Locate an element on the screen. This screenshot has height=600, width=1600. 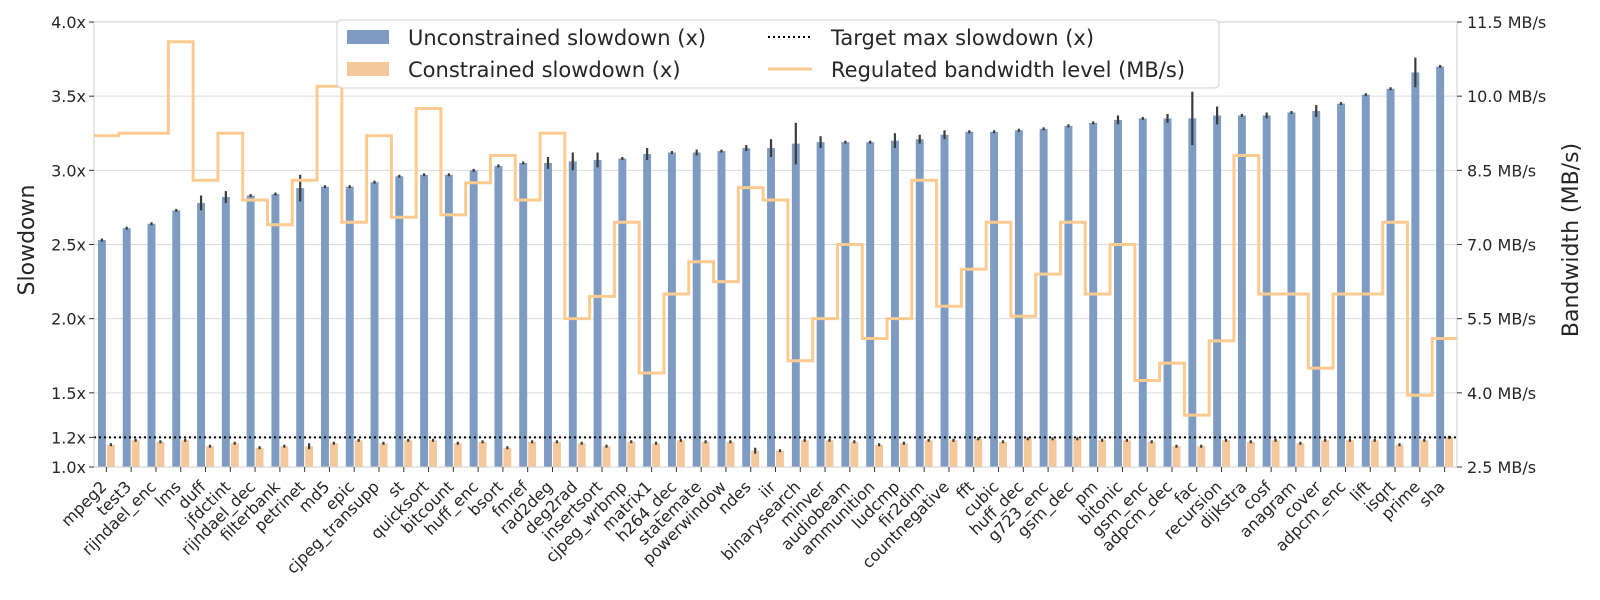
legend-box is located at coordinates (778, 54).